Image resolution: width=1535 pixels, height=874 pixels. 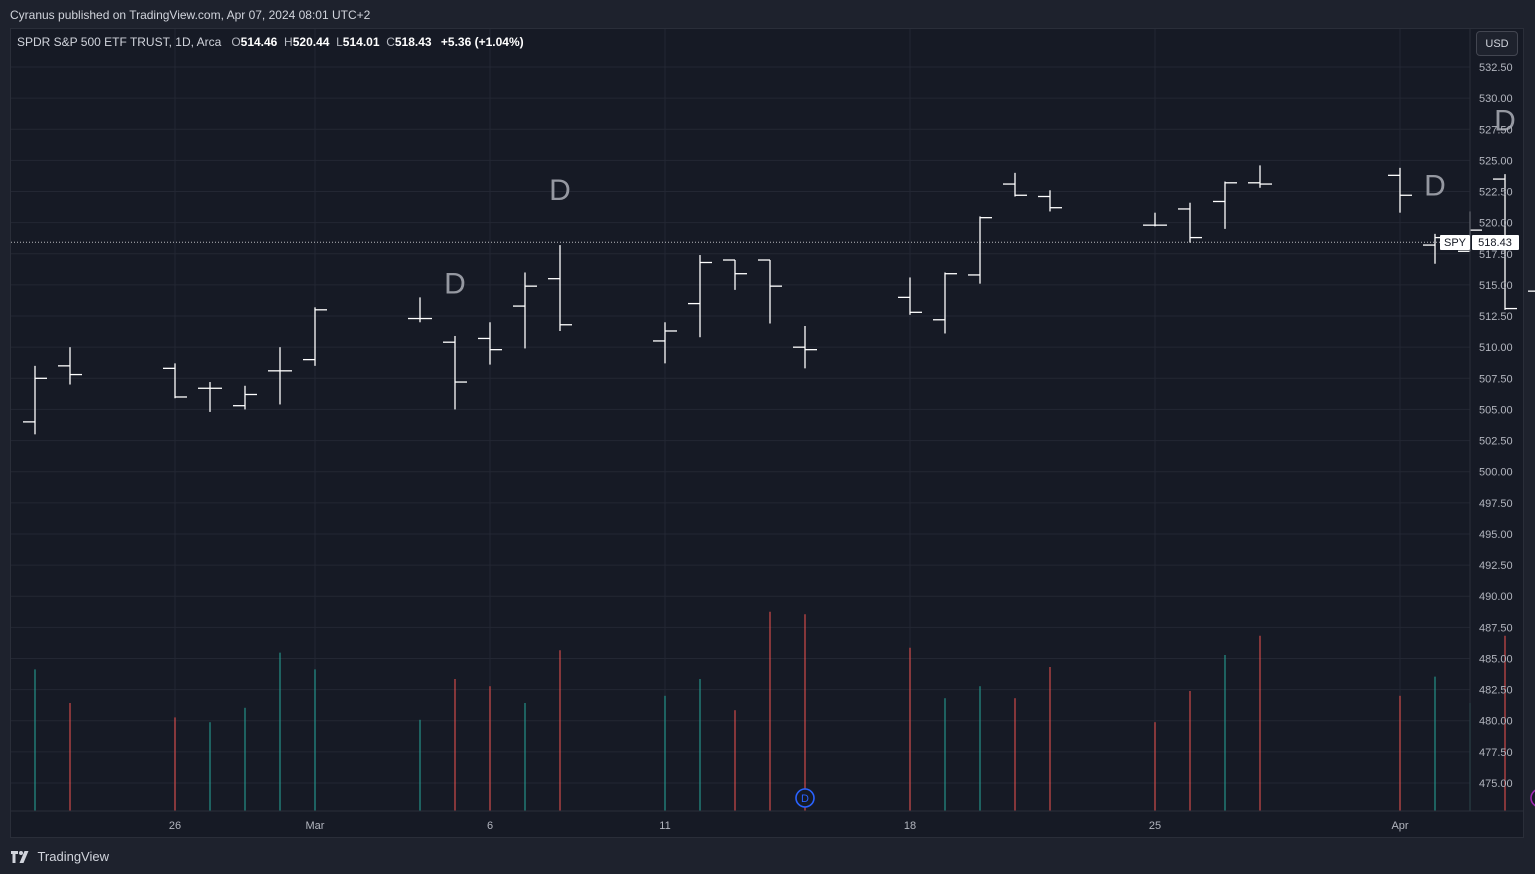 I want to click on price-tick-label: 500.00, so click(x=1496, y=473).